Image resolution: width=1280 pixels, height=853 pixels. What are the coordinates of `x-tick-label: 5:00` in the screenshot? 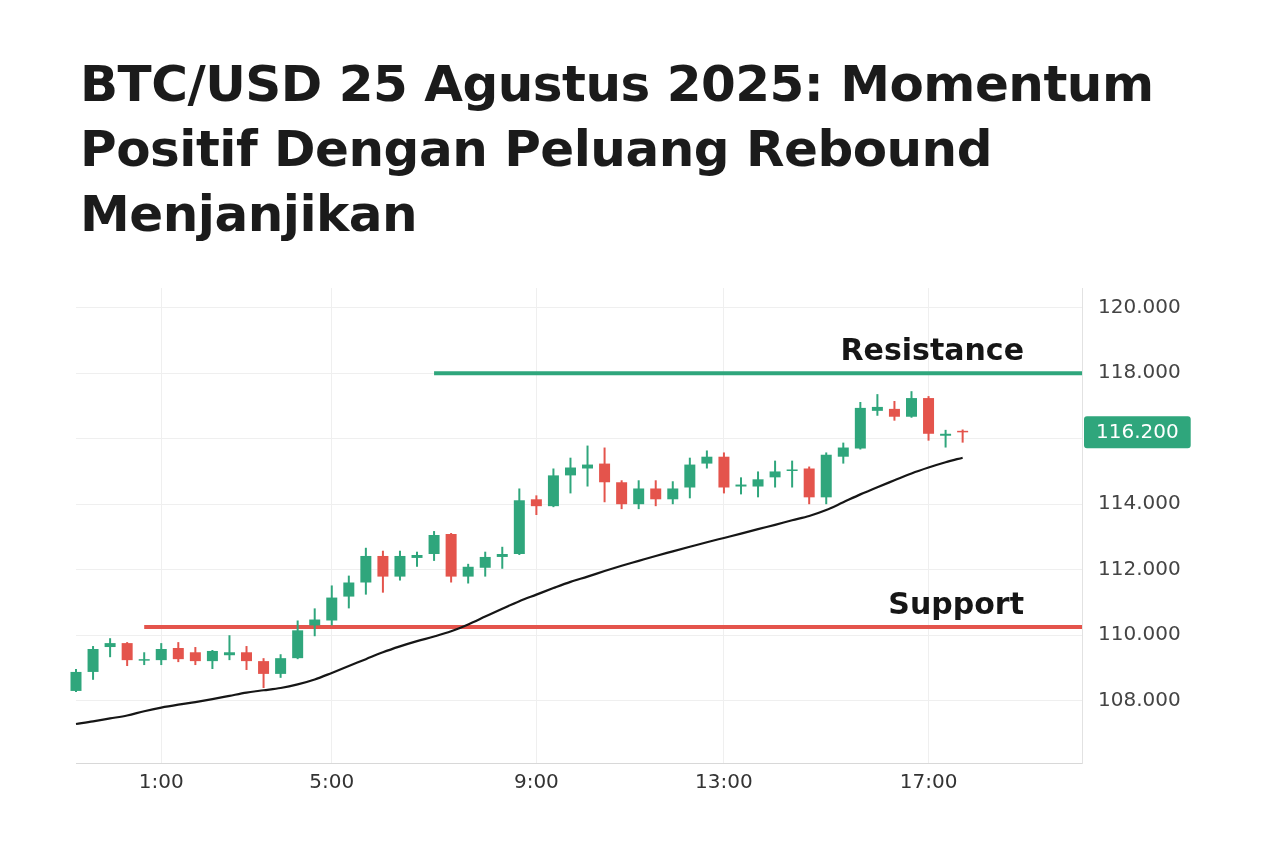 It's located at (332, 781).